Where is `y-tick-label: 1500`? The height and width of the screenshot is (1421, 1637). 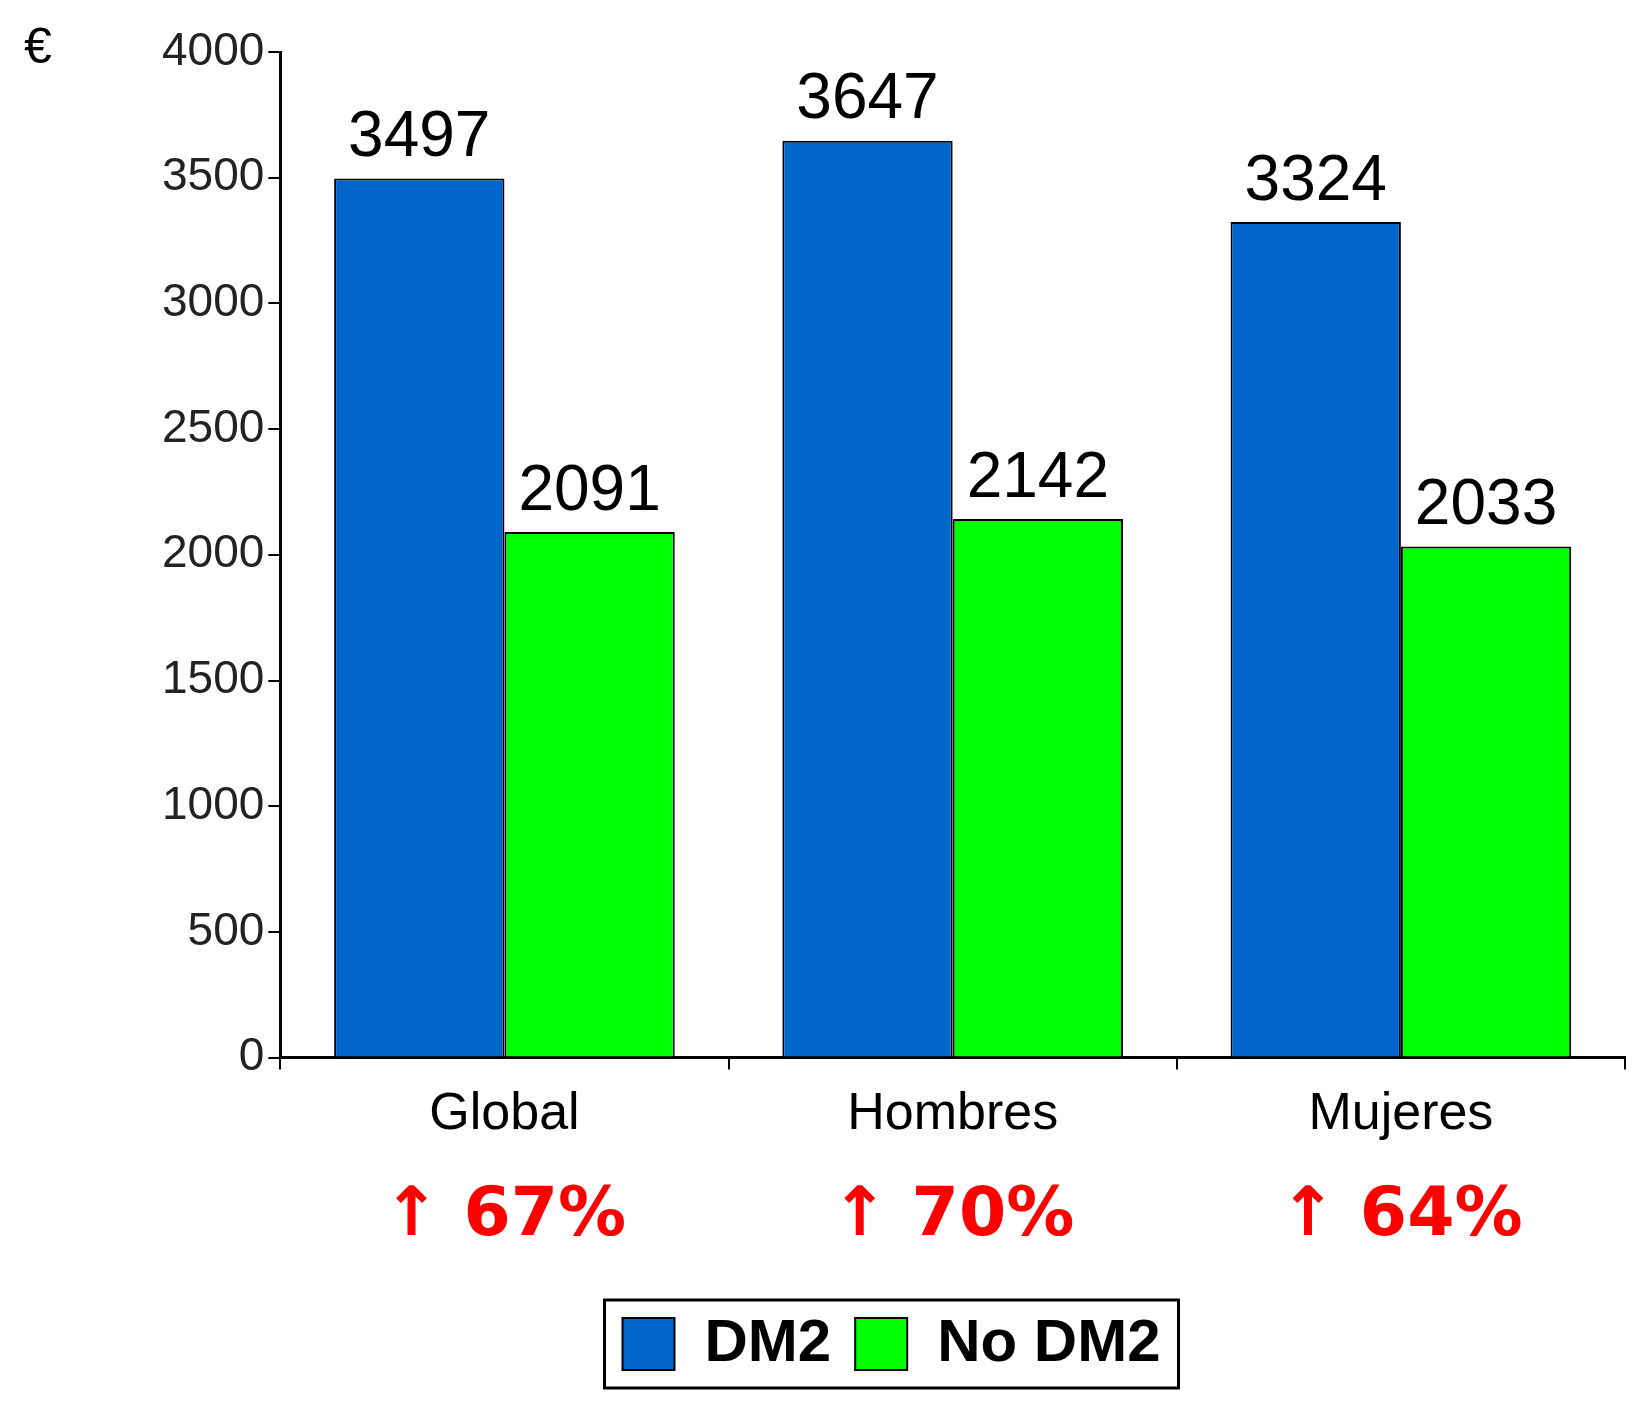
y-tick-label: 1500 is located at coordinates (213, 677).